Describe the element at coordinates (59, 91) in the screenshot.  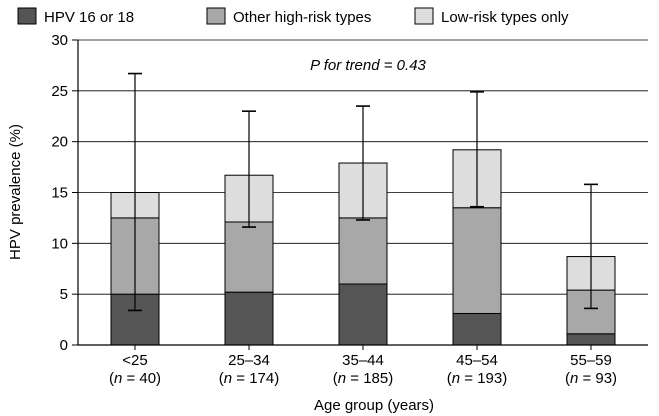
I see `y-tick-label: 25` at that location.